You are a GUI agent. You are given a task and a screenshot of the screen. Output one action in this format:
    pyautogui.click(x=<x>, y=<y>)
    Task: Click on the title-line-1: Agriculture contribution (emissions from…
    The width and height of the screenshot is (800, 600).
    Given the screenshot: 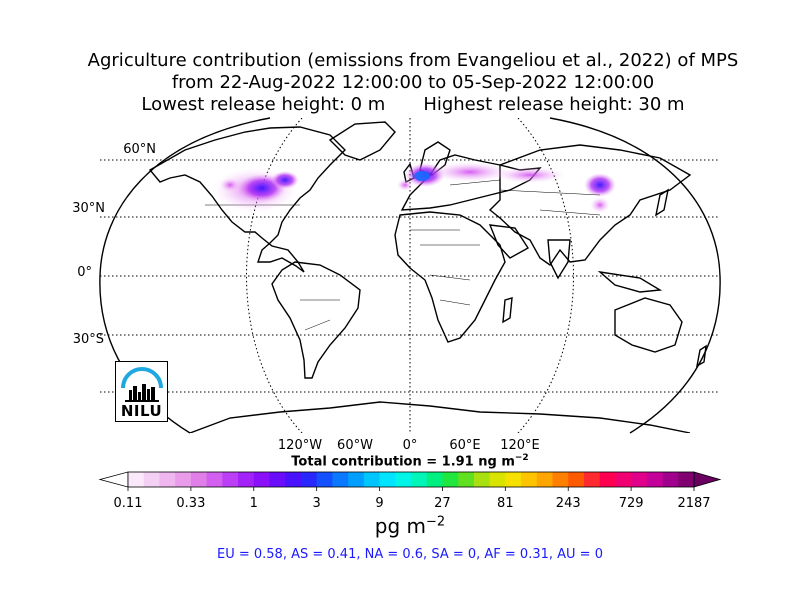 What is the action you would take?
    pyautogui.click(x=413, y=60)
    